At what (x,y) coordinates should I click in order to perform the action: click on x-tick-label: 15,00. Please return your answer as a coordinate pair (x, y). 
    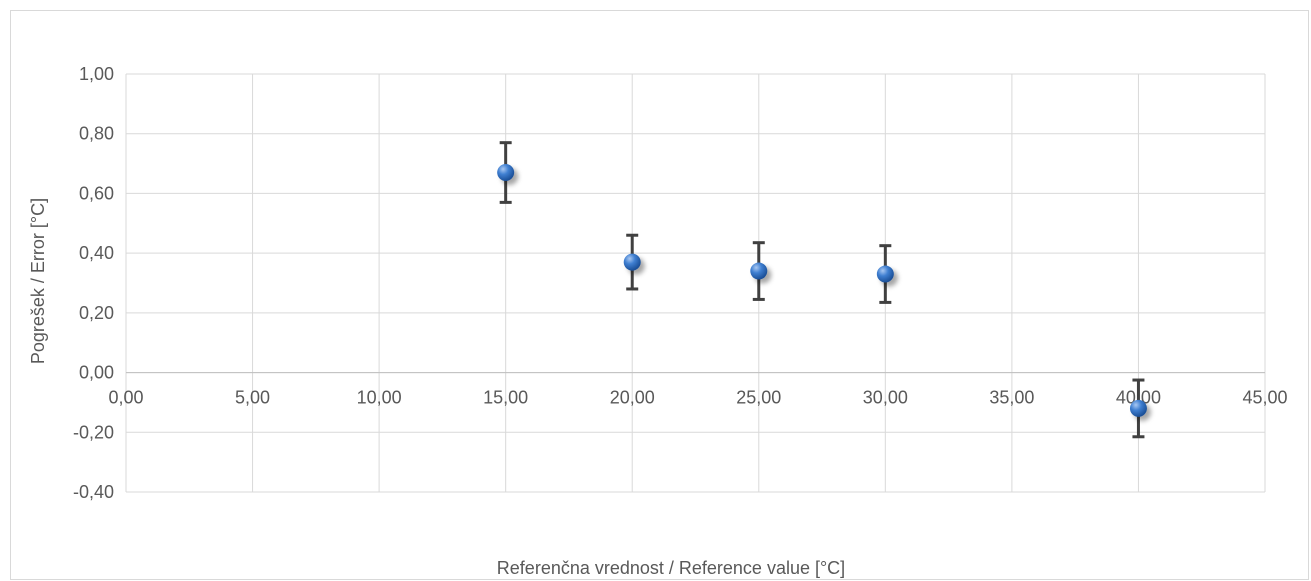
    Looking at the image, I should click on (505, 398).